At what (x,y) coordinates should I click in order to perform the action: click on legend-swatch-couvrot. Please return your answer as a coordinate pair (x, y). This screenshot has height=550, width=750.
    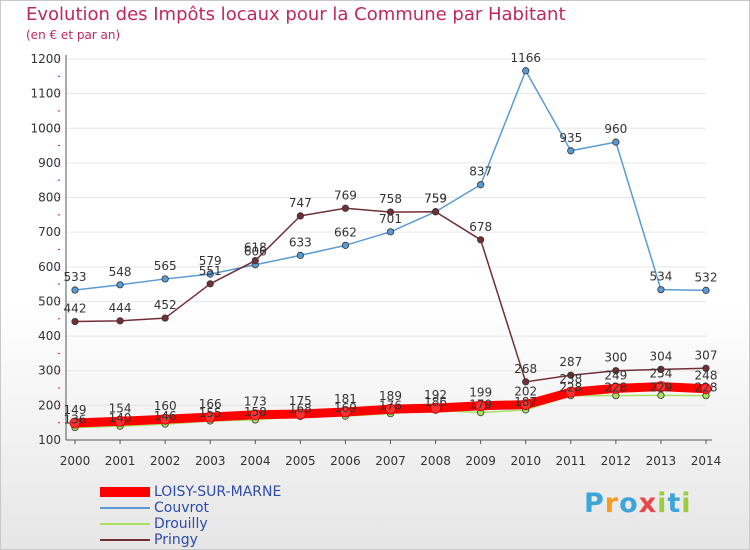
    Looking at the image, I should click on (125, 508).